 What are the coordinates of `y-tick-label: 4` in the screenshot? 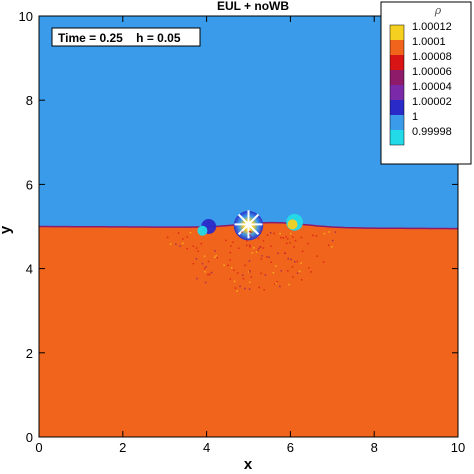 It's located at (29, 269).